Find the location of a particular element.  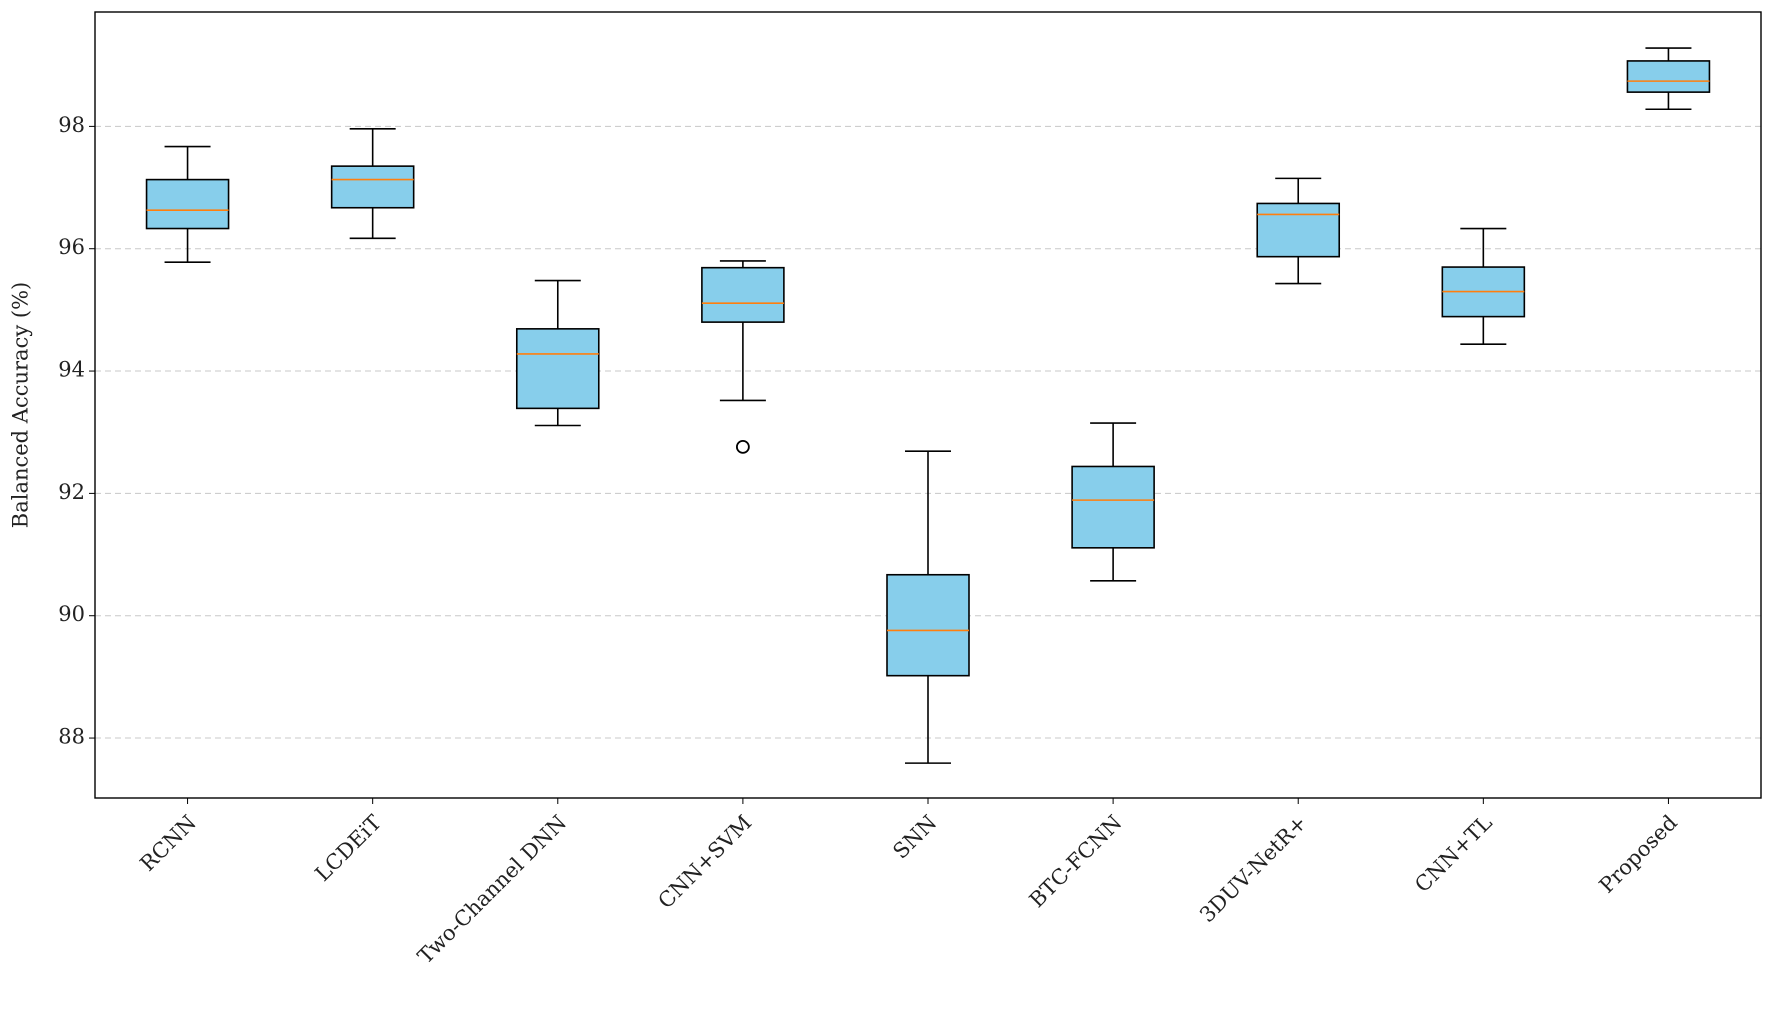

x-tick-label: SNN is located at coordinates (914, 836).